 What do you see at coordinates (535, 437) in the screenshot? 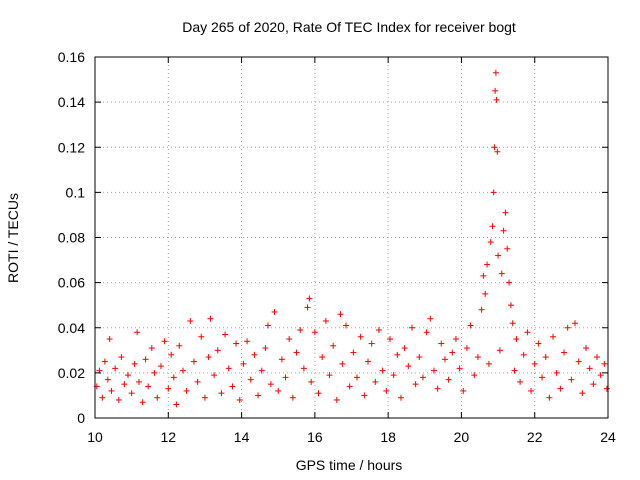
I see `x-tick-label: 22` at bounding box center [535, 437].